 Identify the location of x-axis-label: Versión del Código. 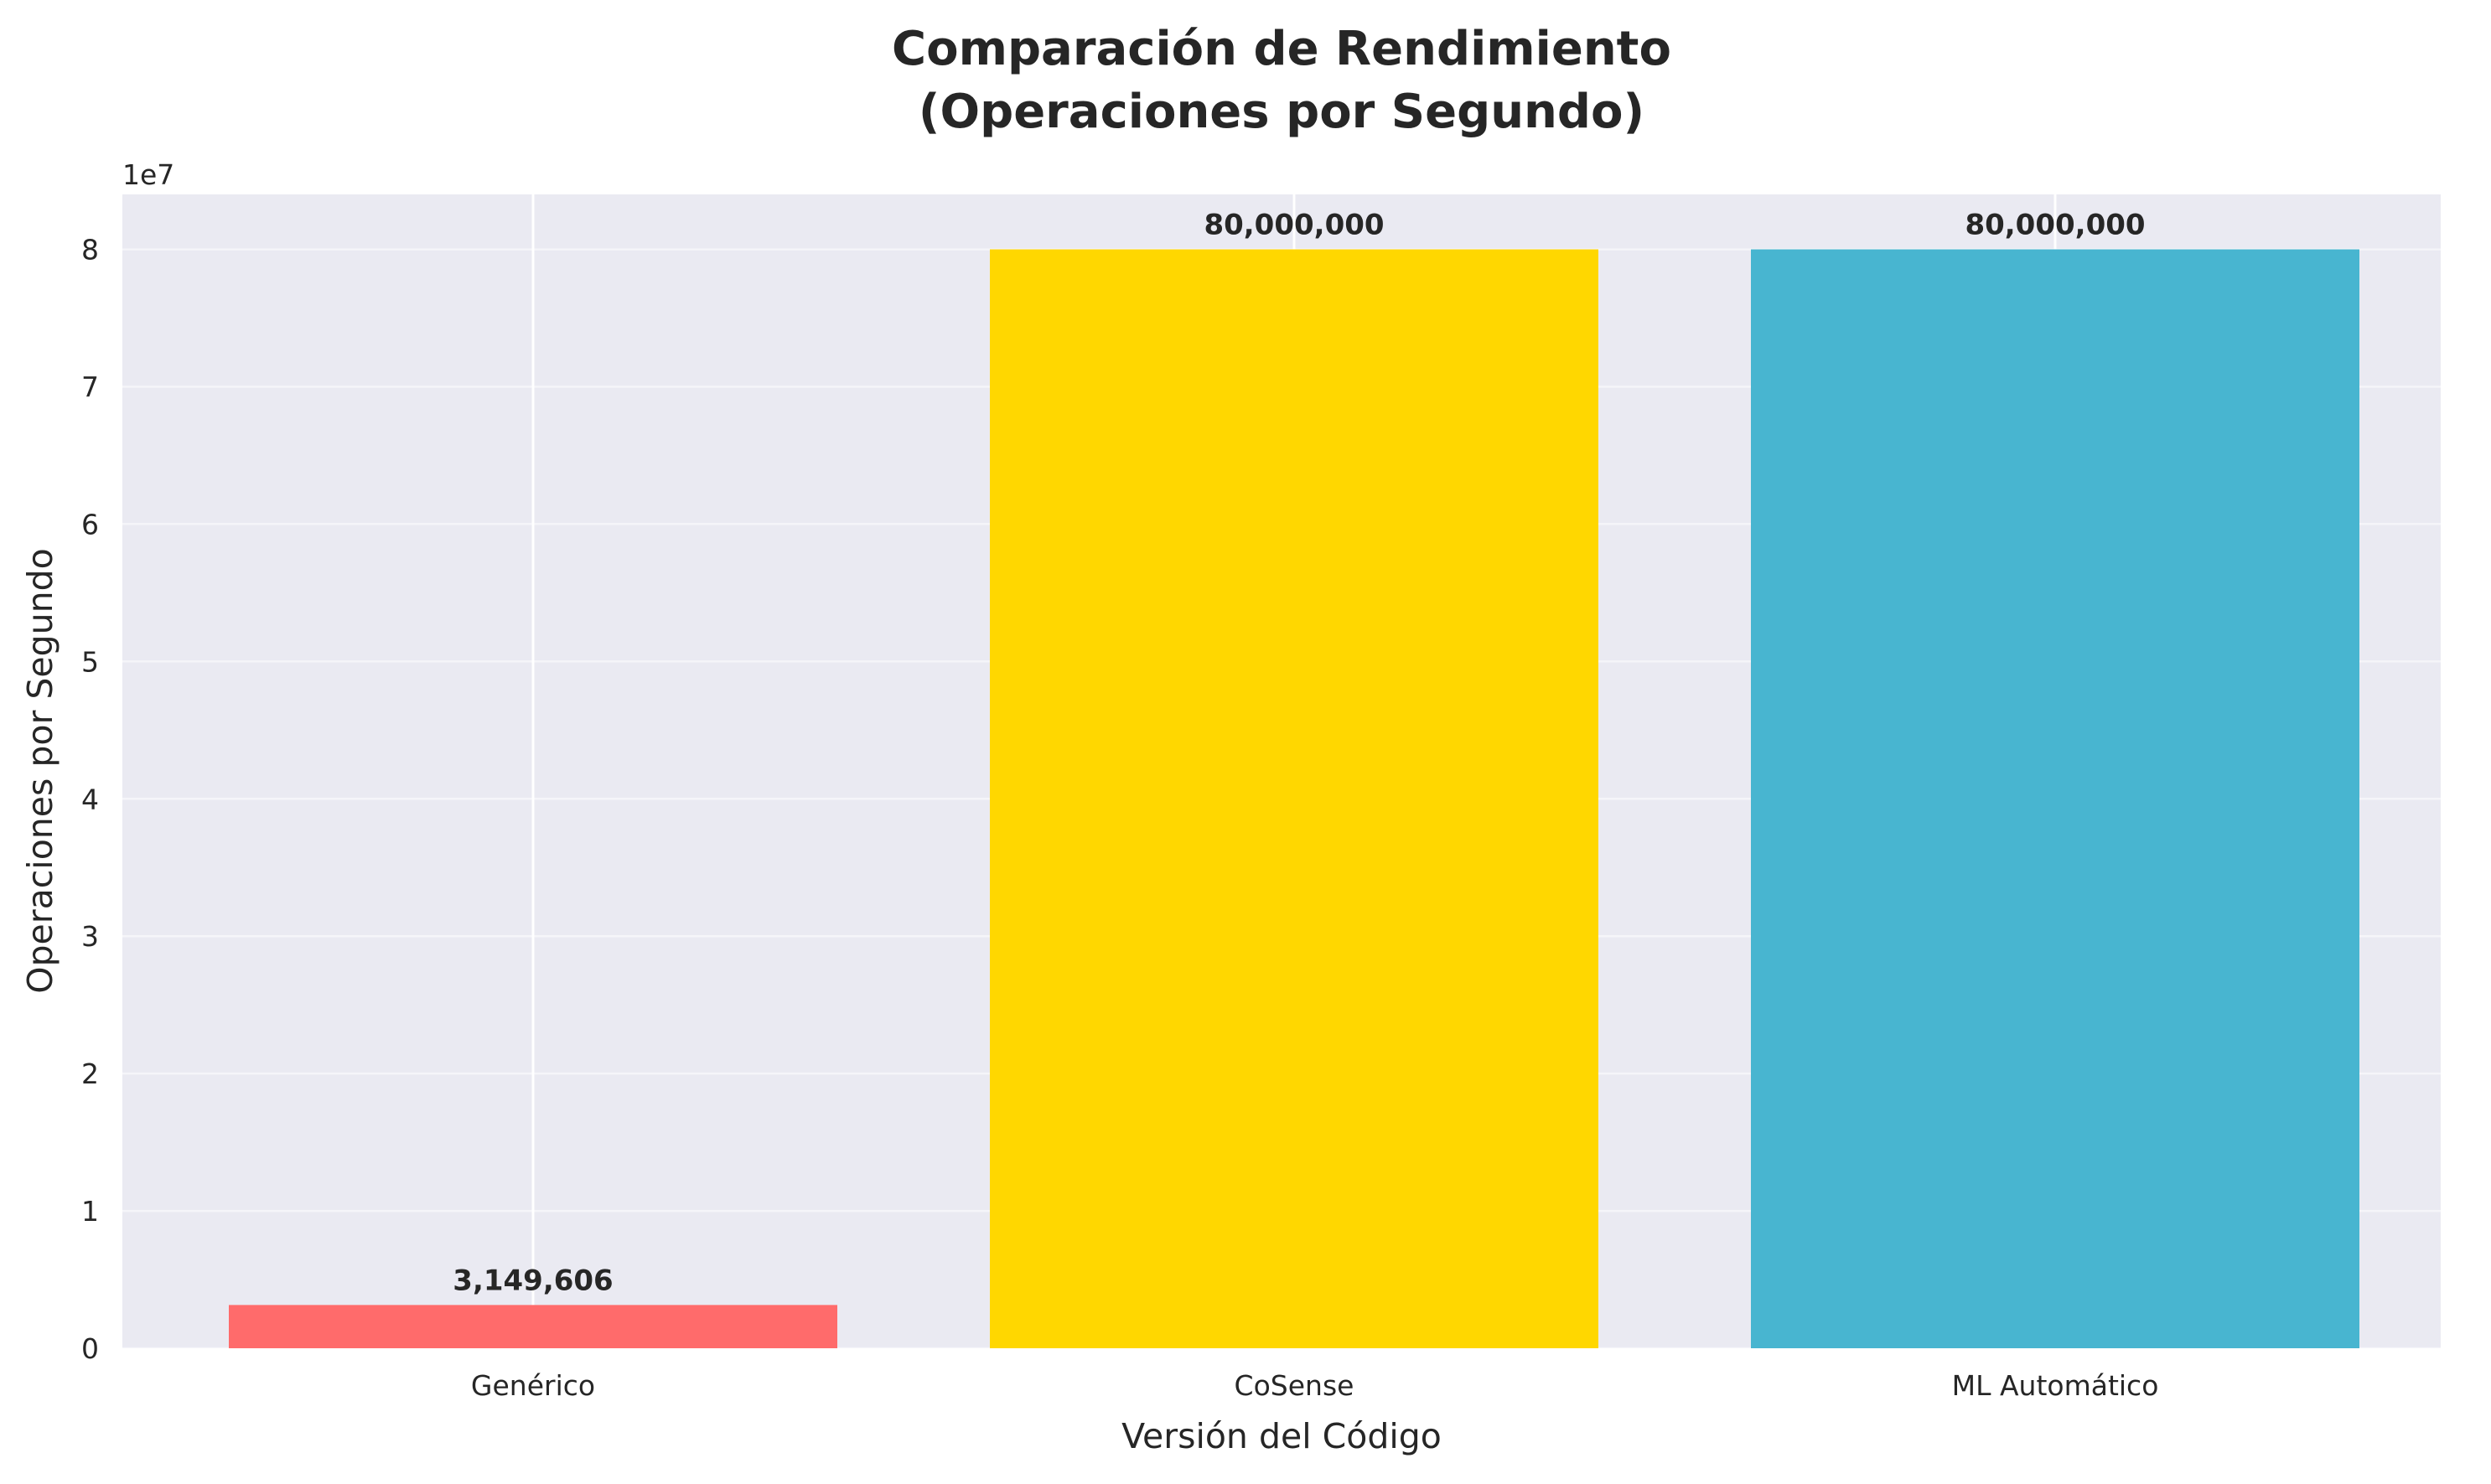
(1281, 1436).